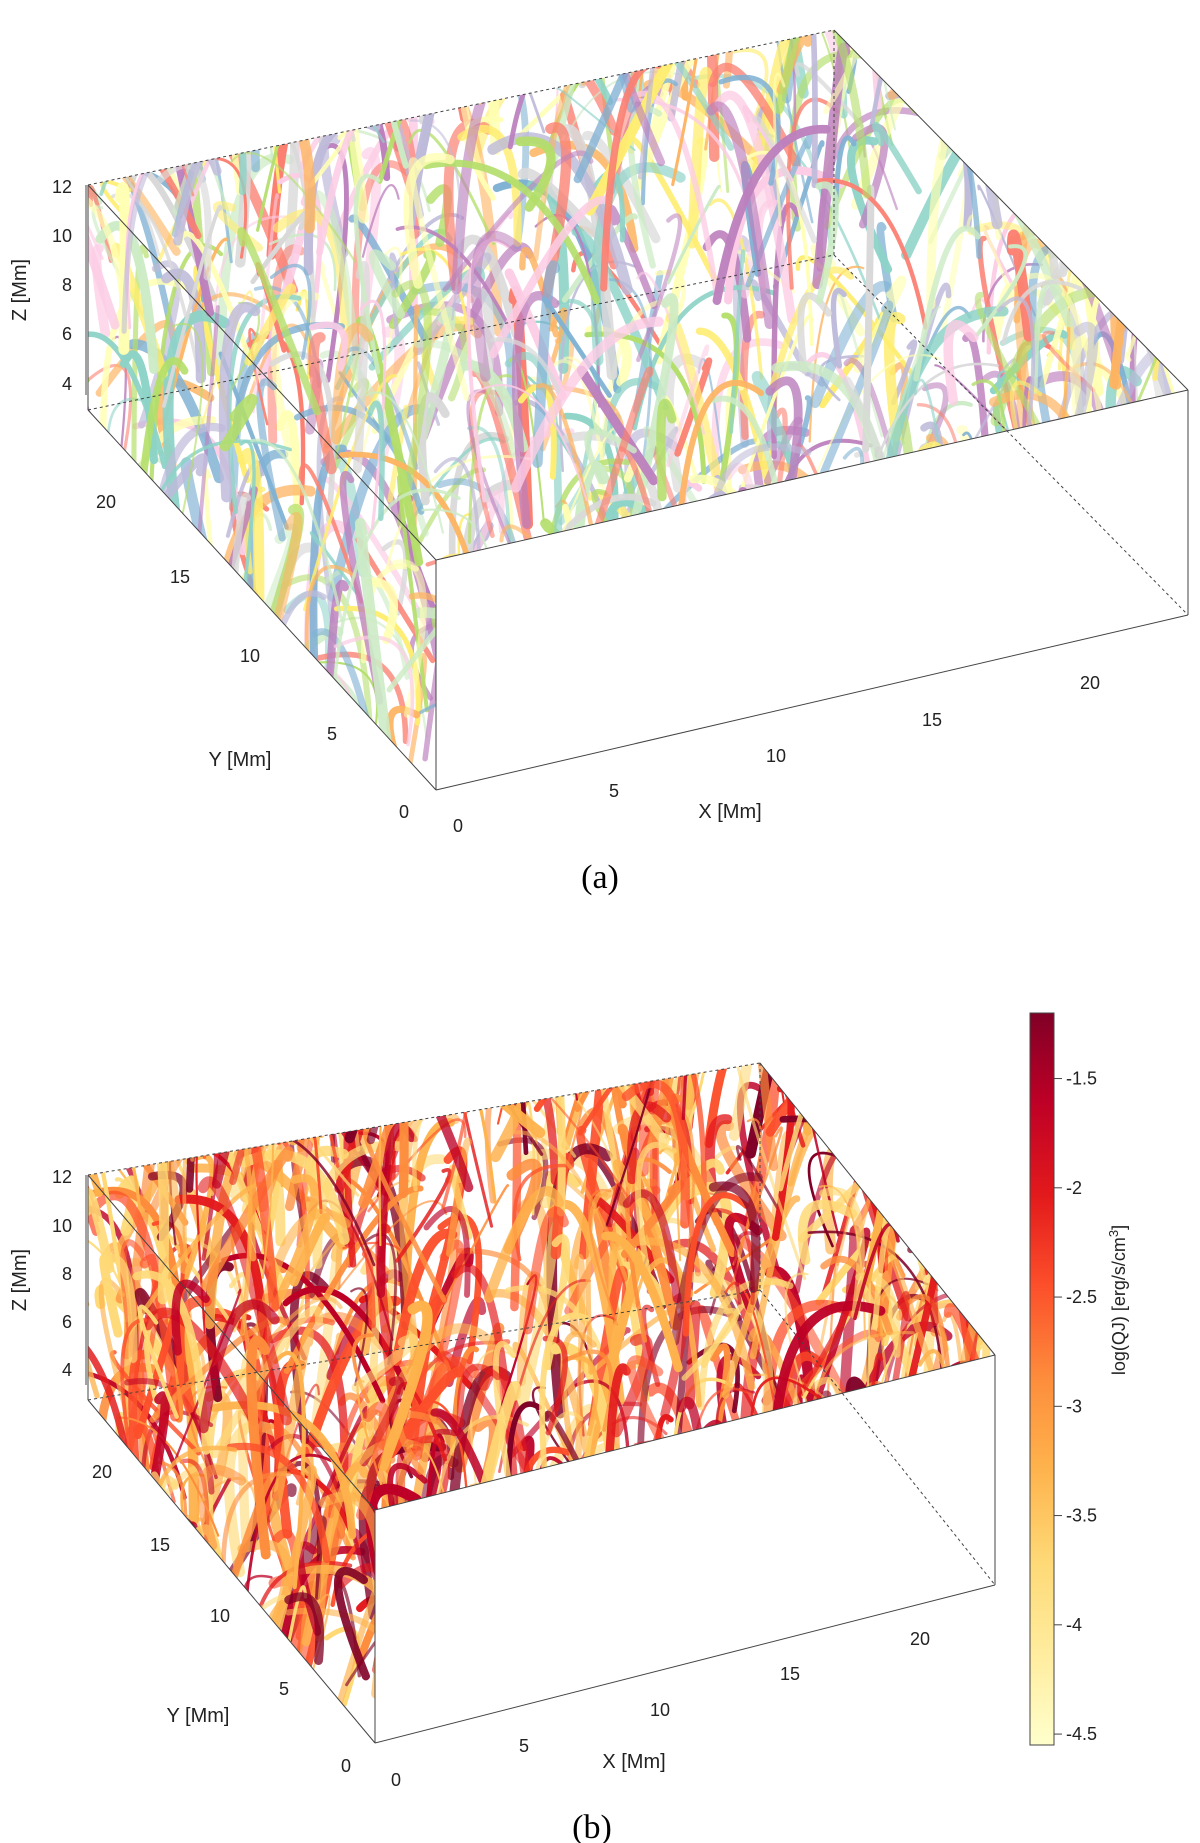  What do you see at coordinates (62, 1226) in the screenshot?
I see `z-tick-10: 10` at bounding box center [62, 1226].